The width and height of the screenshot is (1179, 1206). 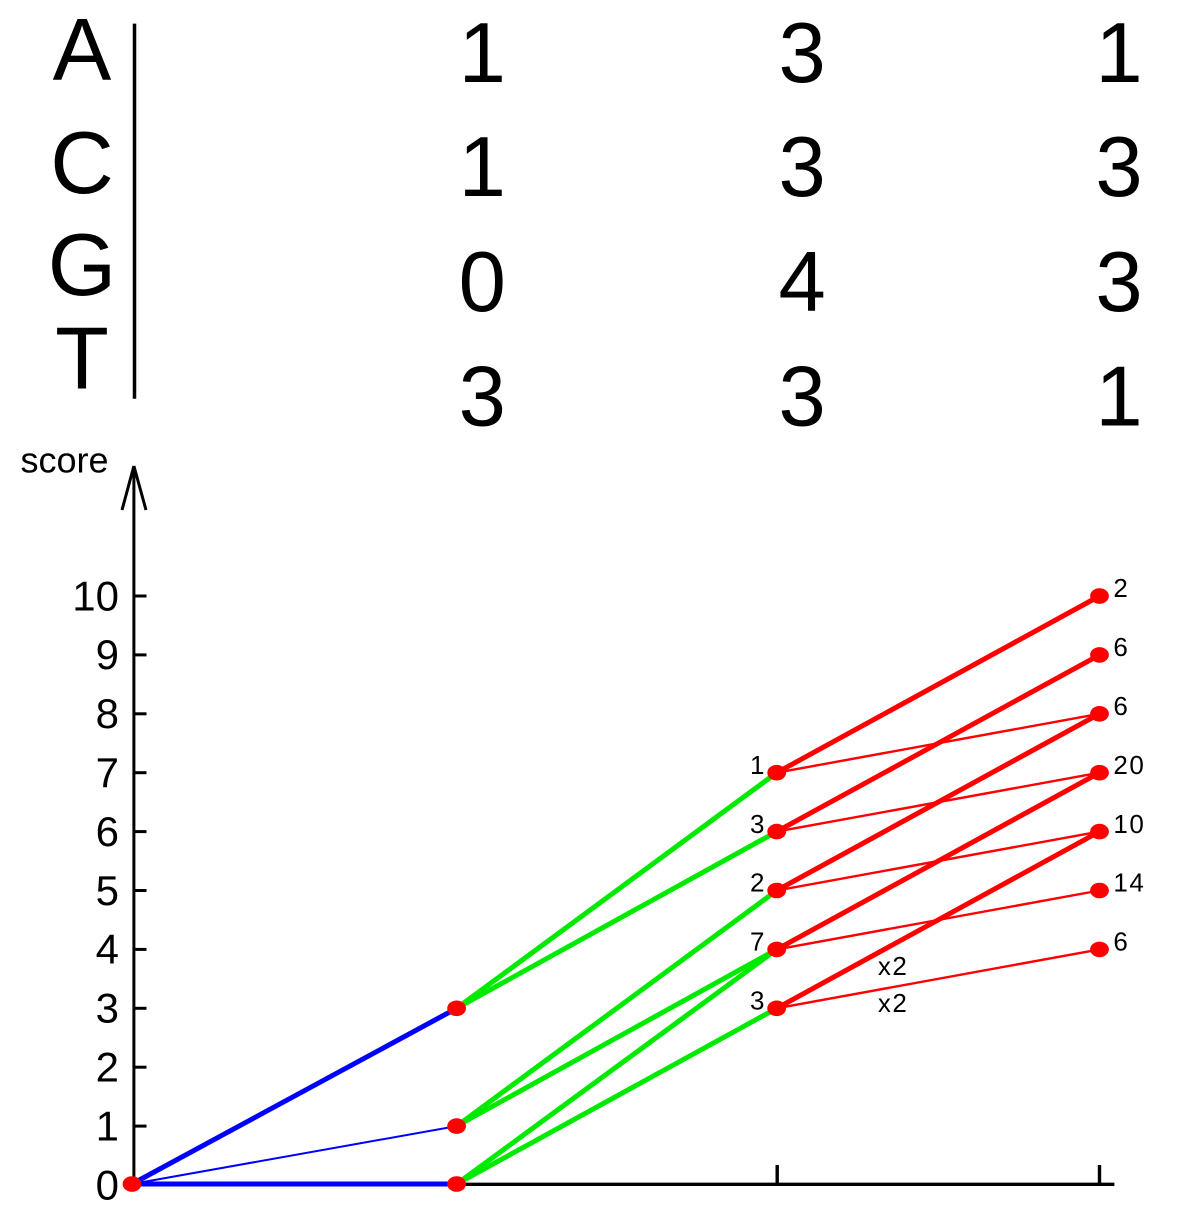 I want to click on svg-text: score, so click(x=65, y=460).